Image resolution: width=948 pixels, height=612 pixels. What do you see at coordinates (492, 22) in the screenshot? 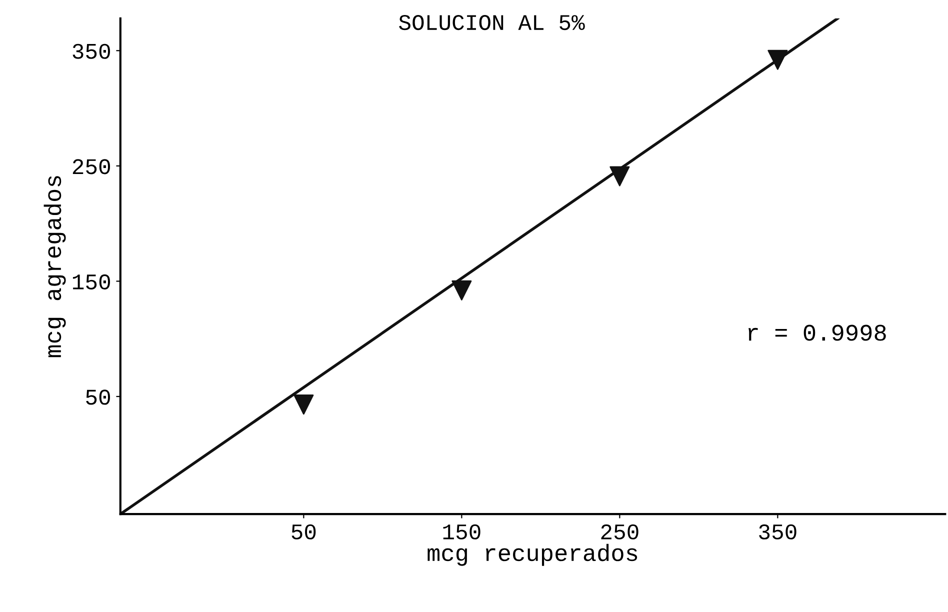
I see `chart-title: SOLUCION AL 5%` at bounding box center [492, 22].